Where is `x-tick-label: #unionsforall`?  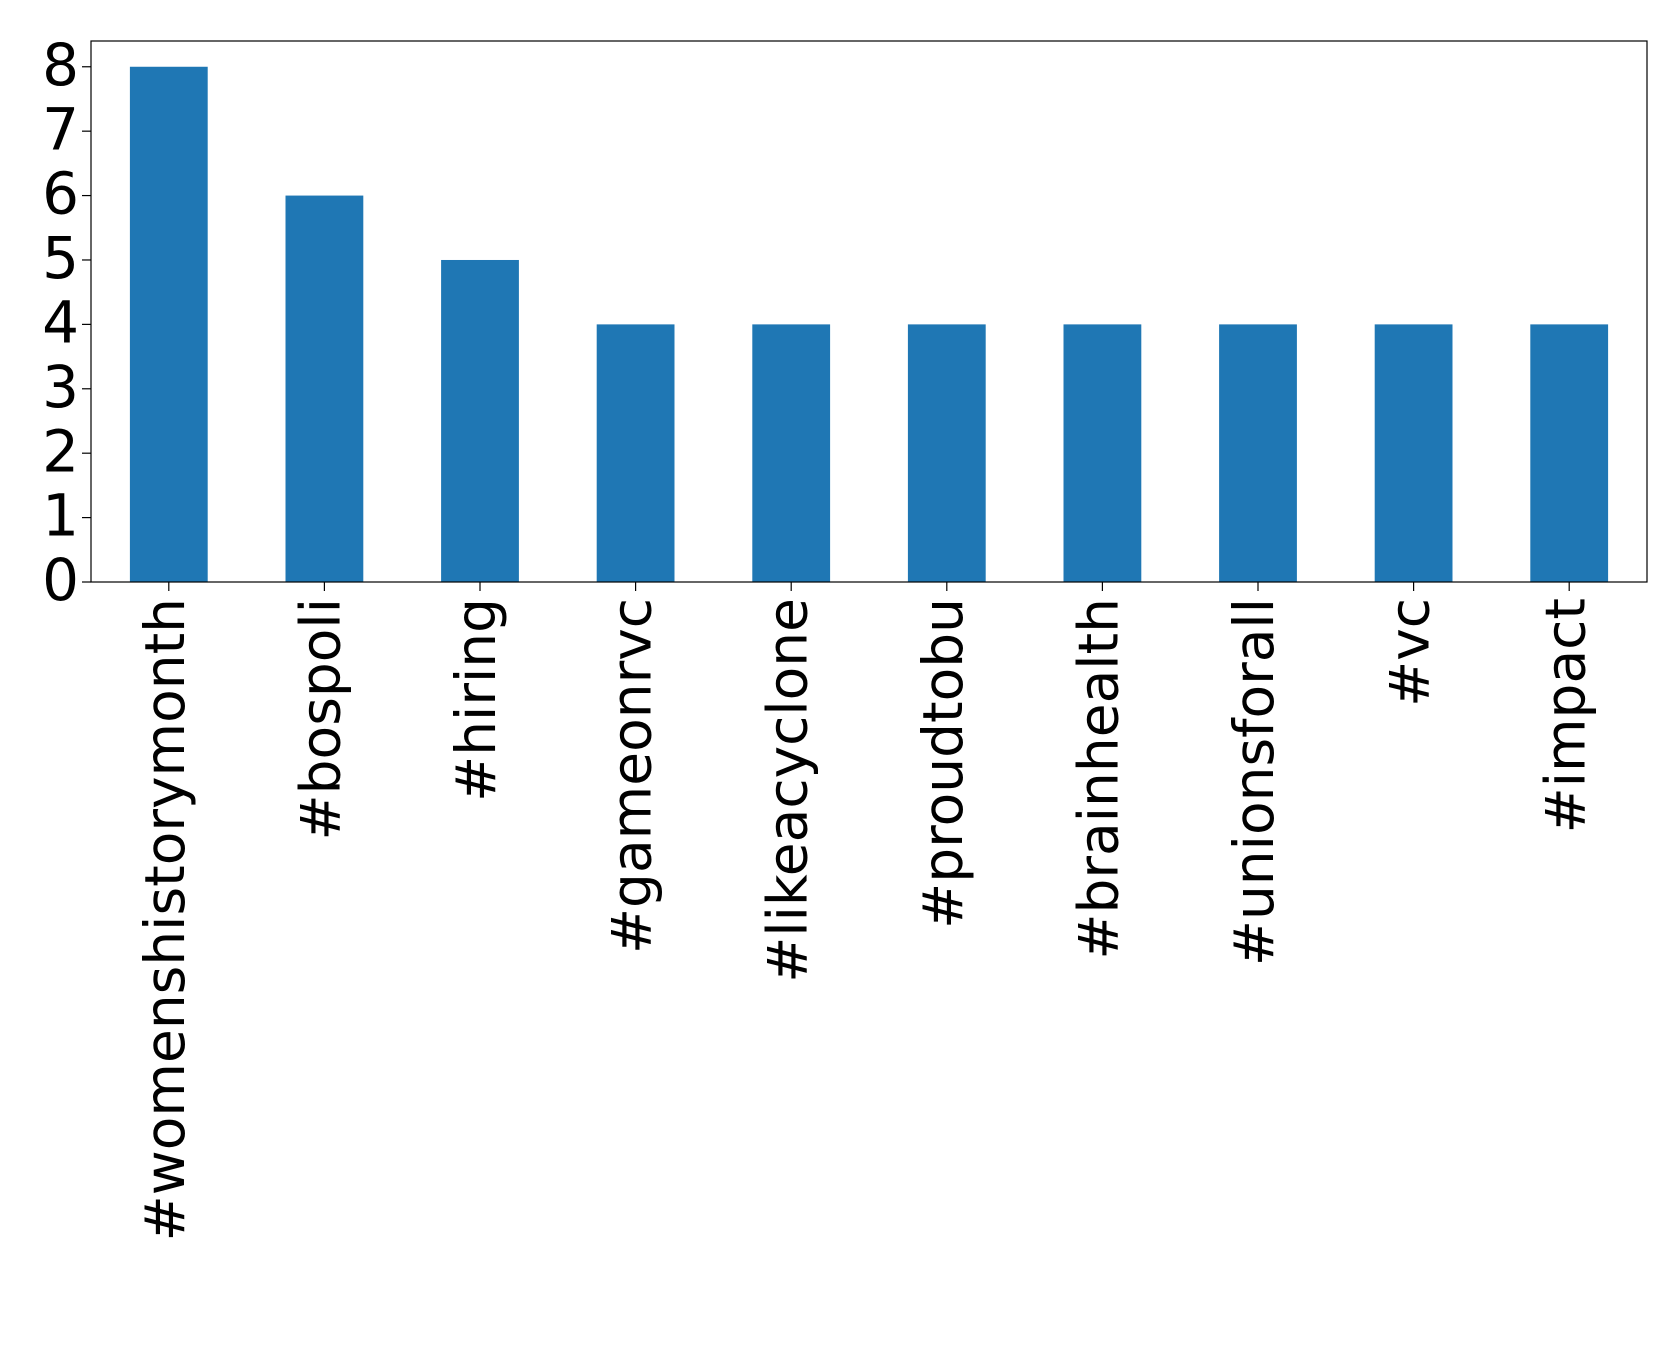 x-tick-label: #unionsforall is located at coordinates (1254, 782).